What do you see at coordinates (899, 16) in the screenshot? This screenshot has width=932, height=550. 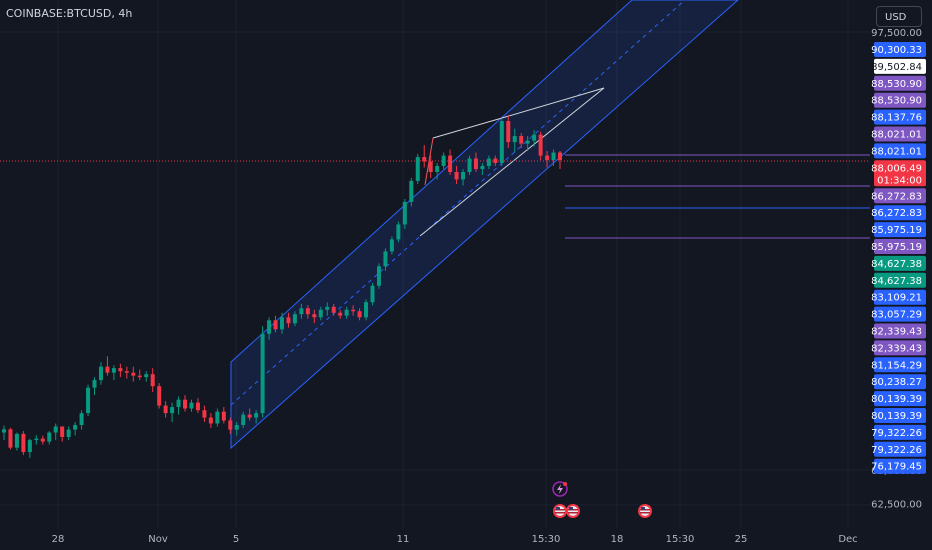 I see `currency-button: USD` at bounding box center [899, 16].